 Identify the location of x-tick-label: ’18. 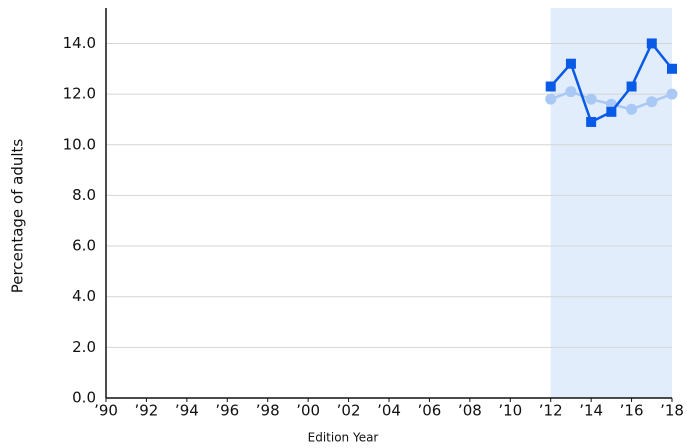
(672, 411).